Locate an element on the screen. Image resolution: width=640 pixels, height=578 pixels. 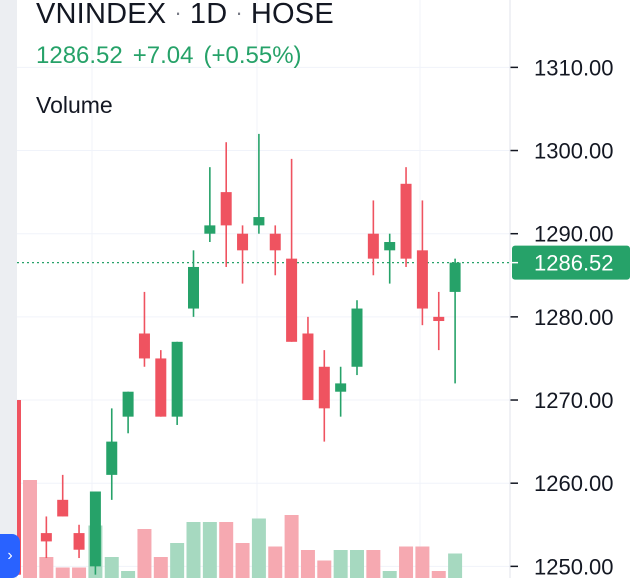
chart-title: VNINDEX · 1D · HOSE is located at coordinates (185, 15).